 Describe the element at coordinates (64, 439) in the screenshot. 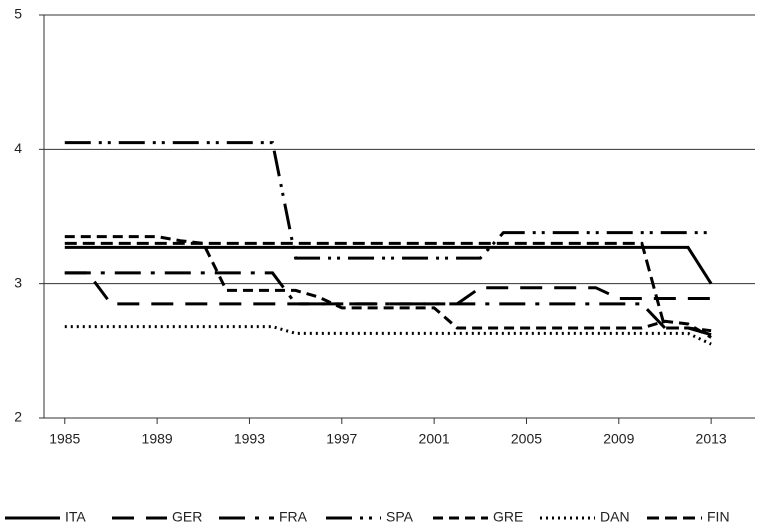

I see `x-tick-label: 1985` at that location.